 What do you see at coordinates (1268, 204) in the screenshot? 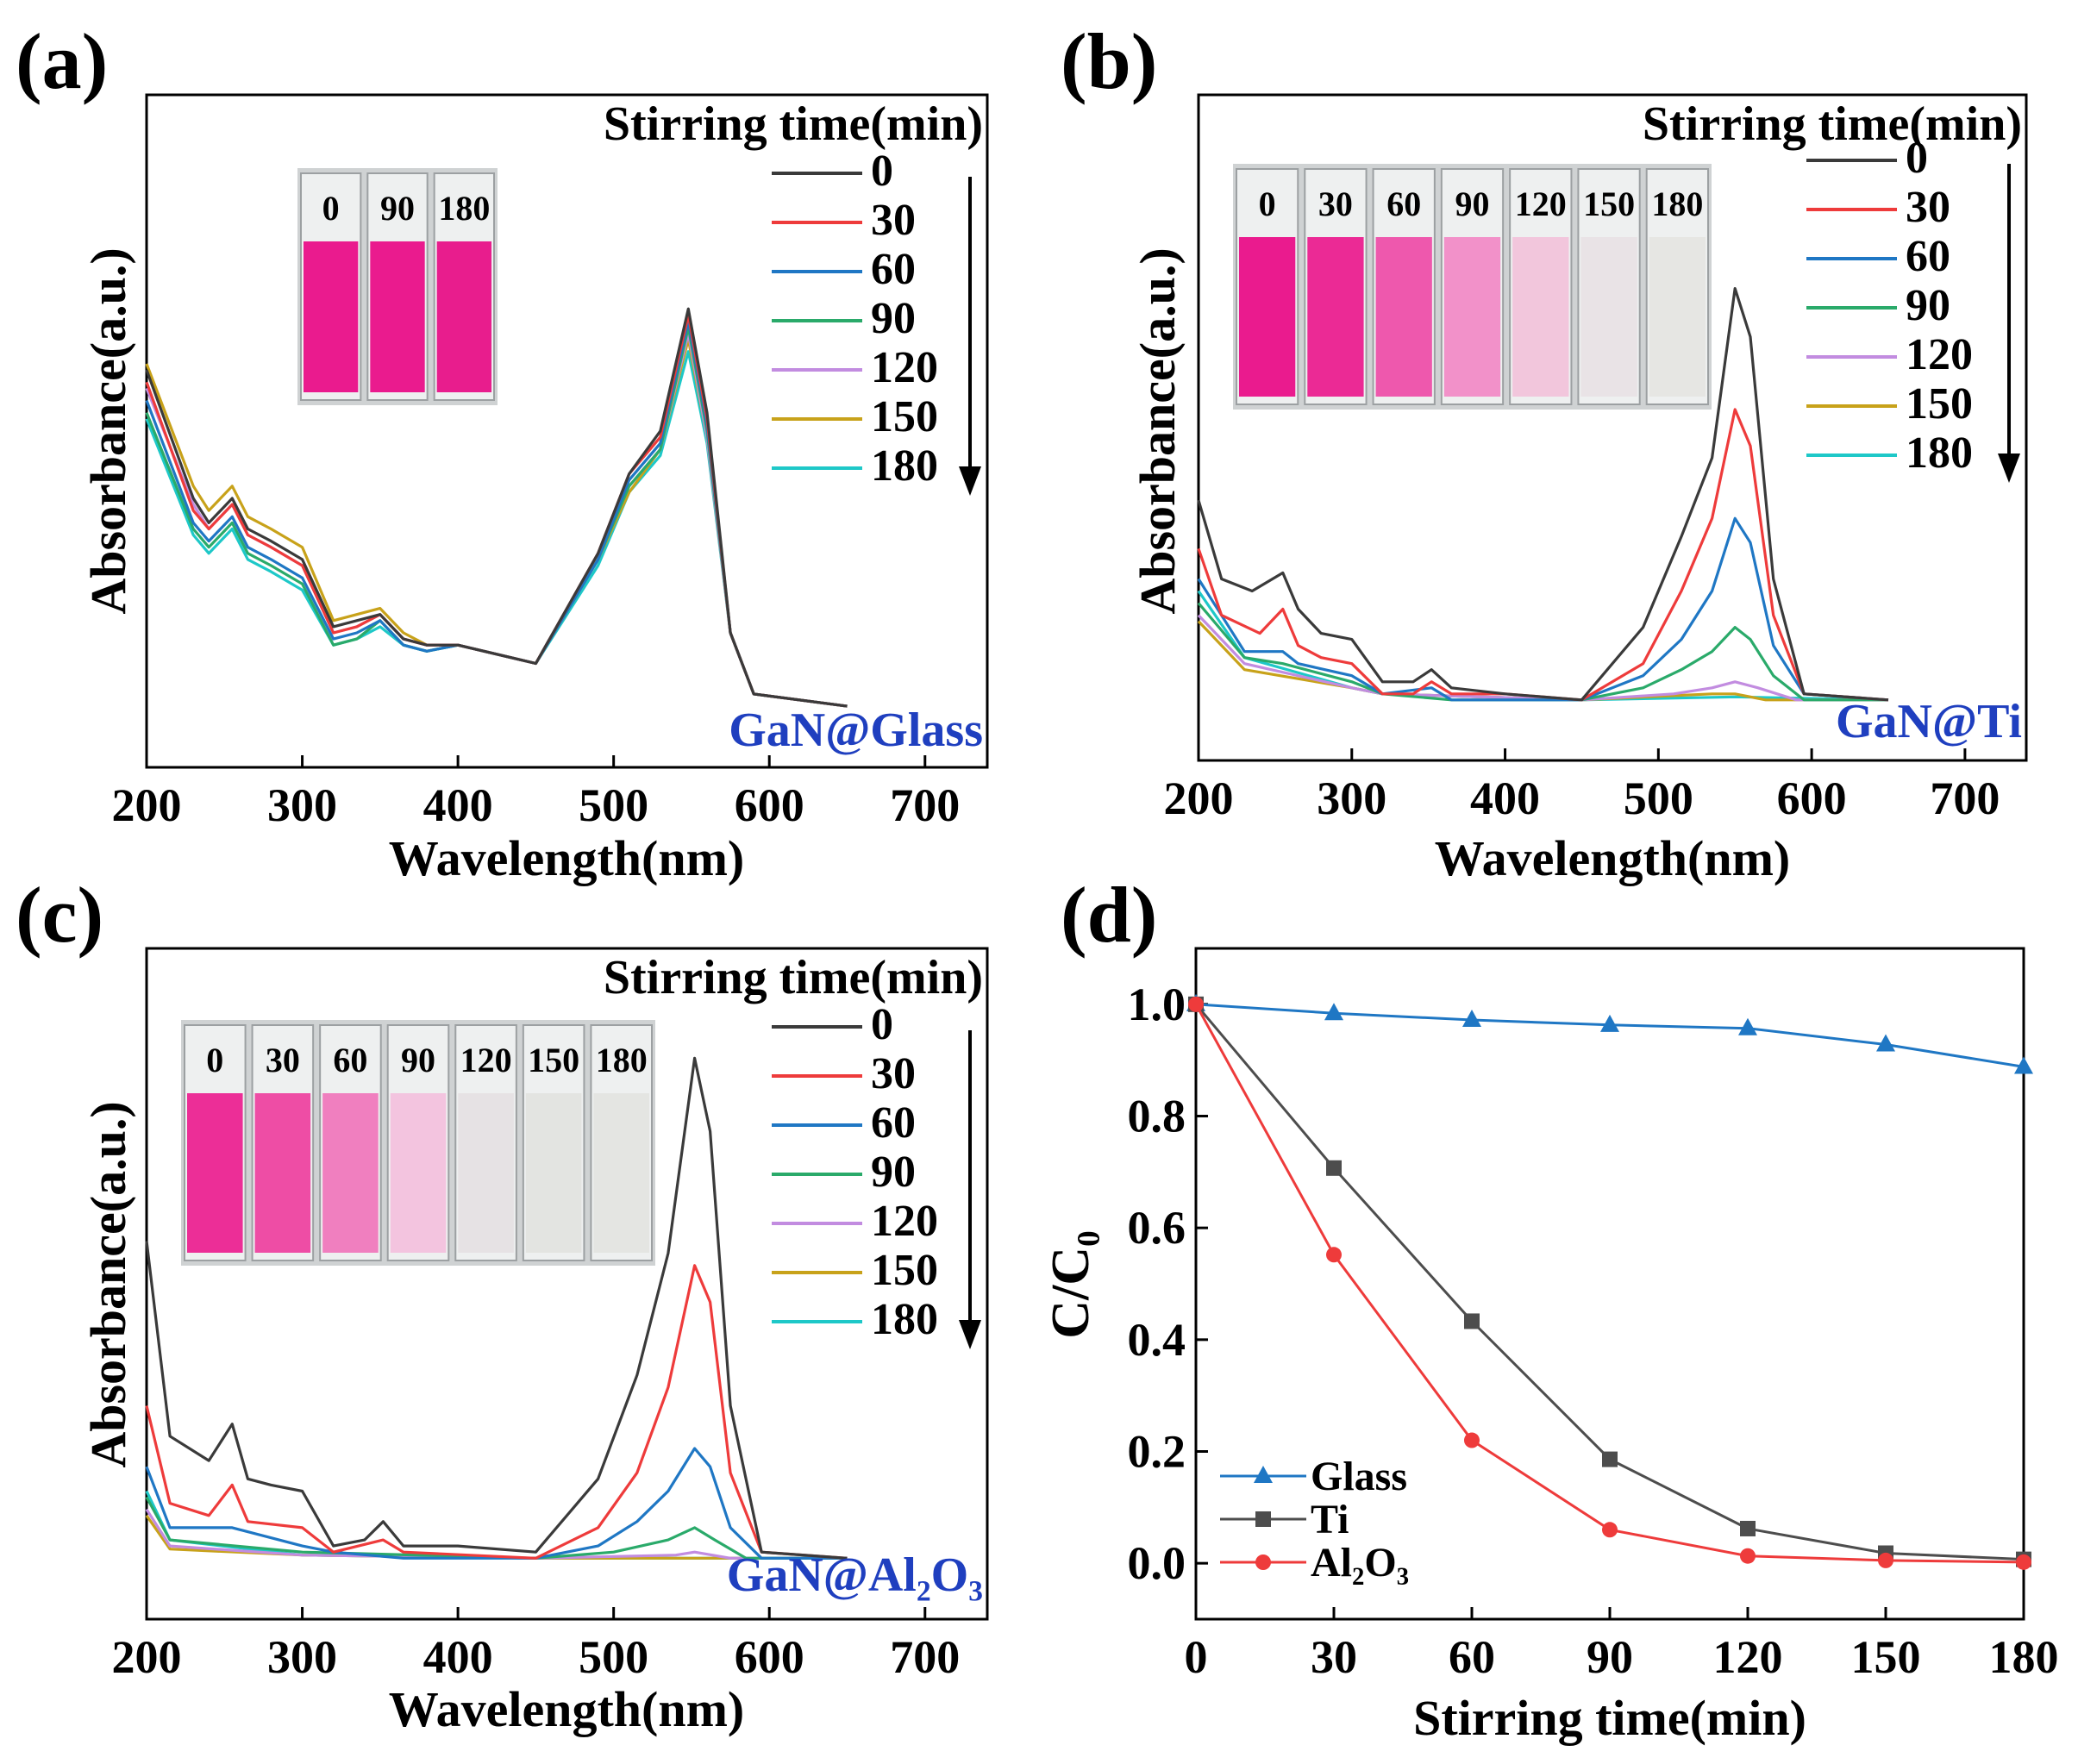
I see `cuvette-time-label: 0` at bounding box center [1268, 204].